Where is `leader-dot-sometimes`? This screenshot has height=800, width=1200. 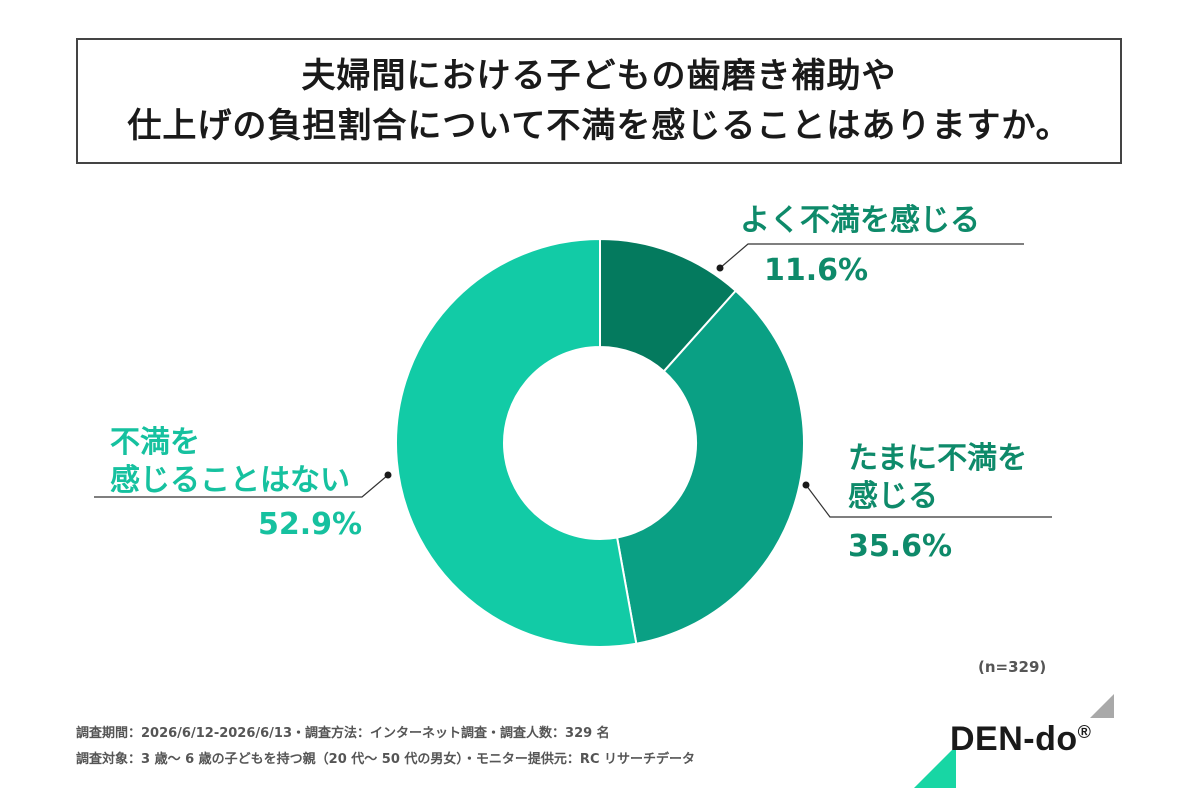 leader-dot-sometimes is located at coordinates (806, 485).